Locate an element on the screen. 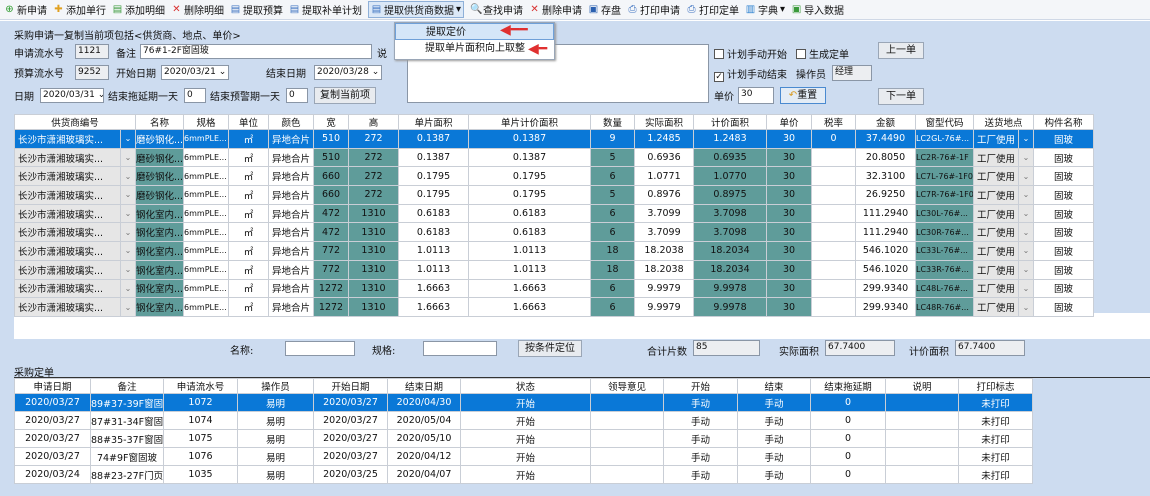  order-cell: 88#23-27F门页玻 is located at coordinates (127, 474).